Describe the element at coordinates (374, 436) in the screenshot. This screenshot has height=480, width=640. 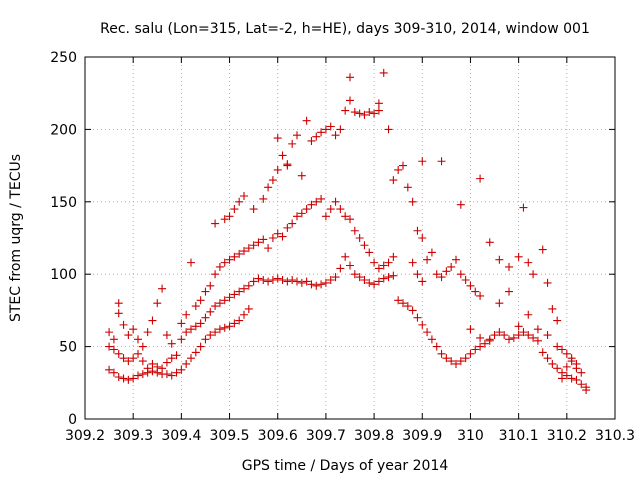
I see `x-tick-label: 309.8` at that location.